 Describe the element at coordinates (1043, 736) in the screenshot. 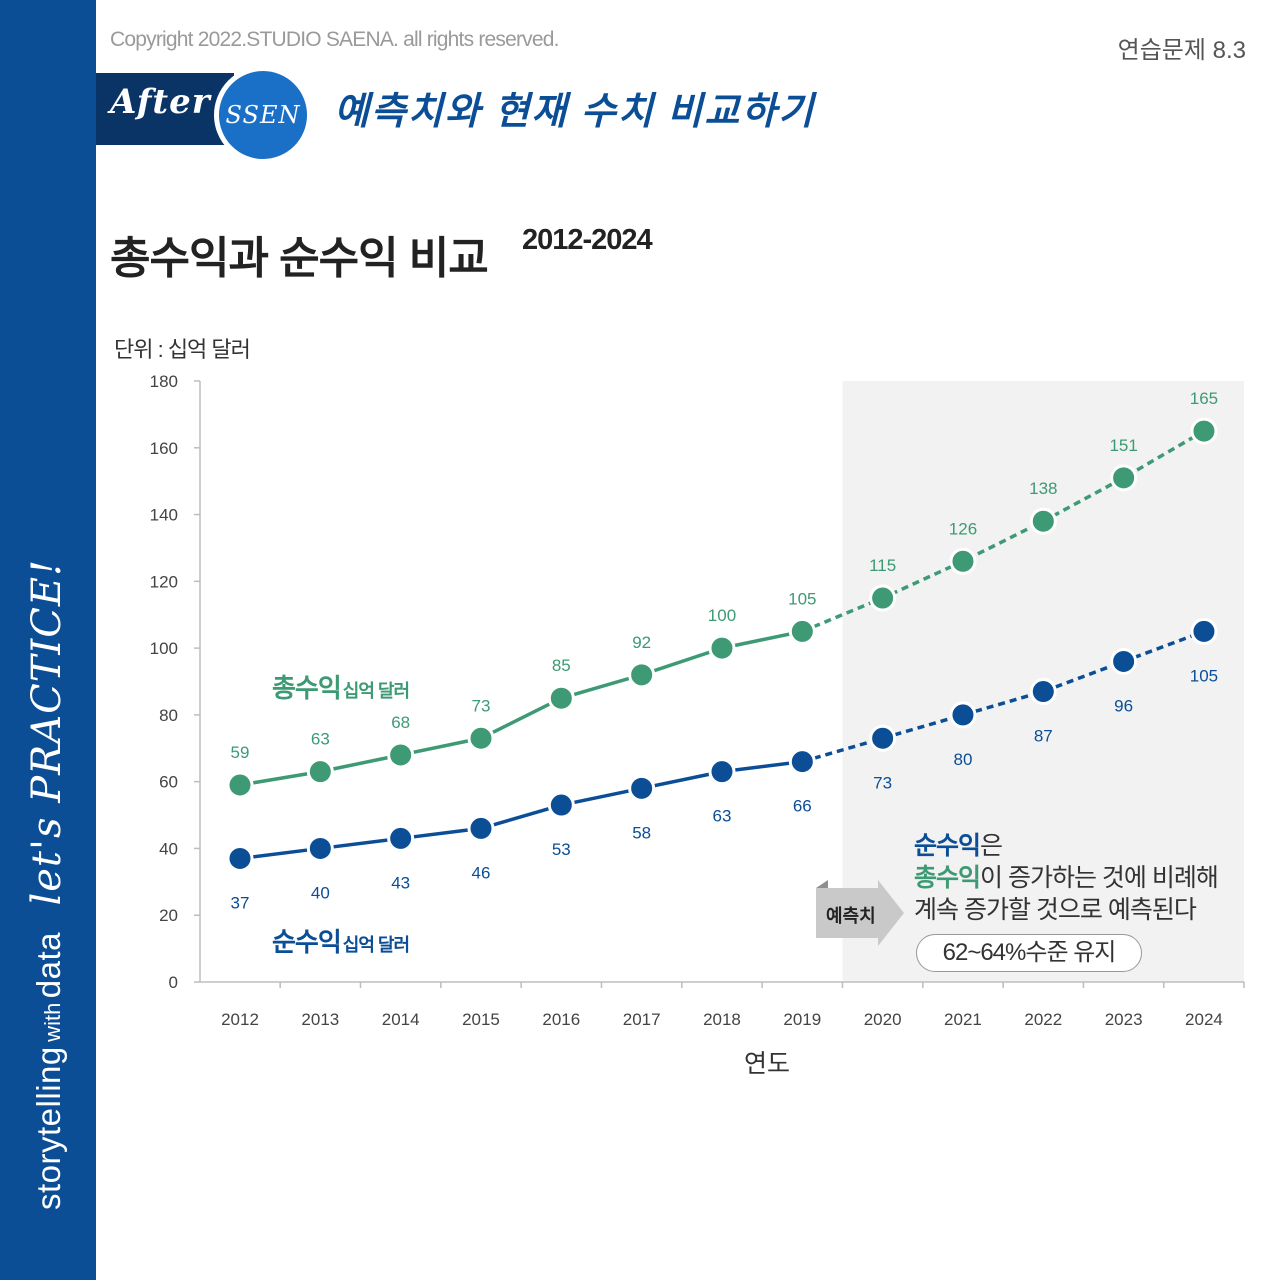

I see `data-label-net: 87` at that location.